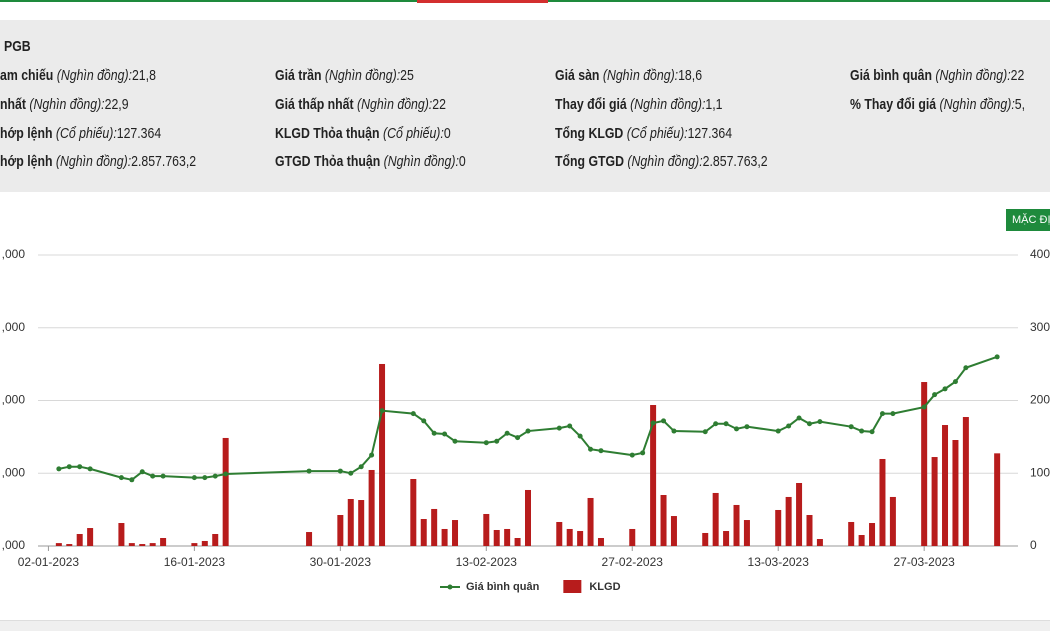 The width and height of the screenshot is (1050, 631). What do you see at coordinates (195, 562) in the screenshot?
I see `x-tick-label: 16-01-2023` at bounding box center [195, 562].